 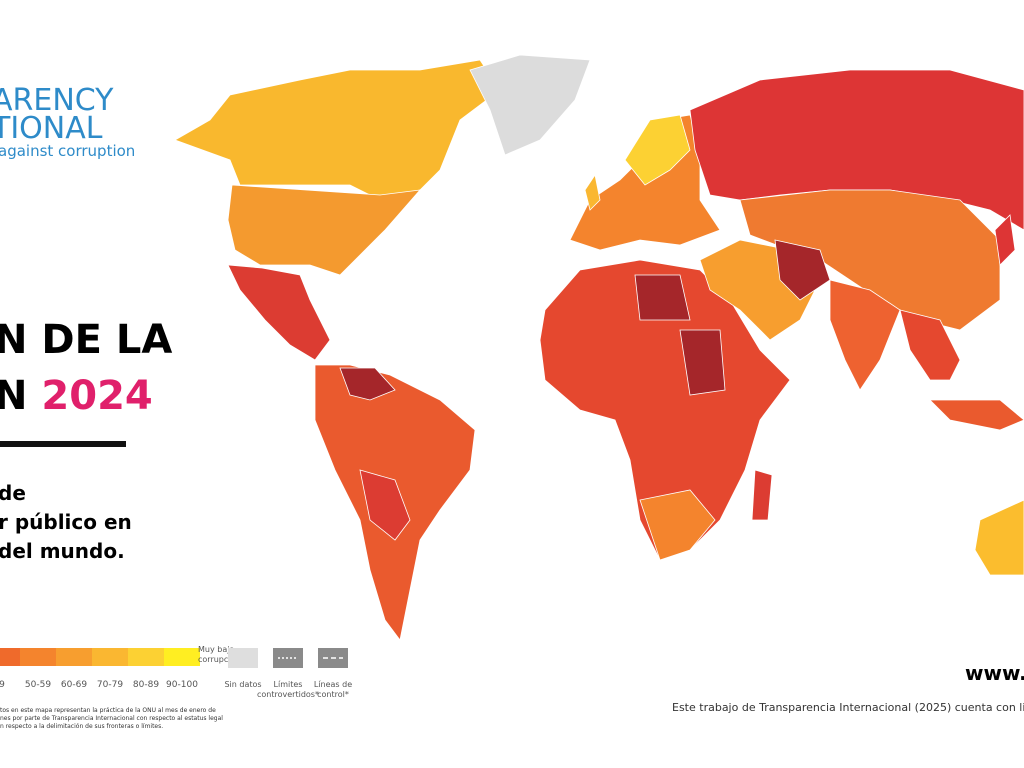 I want to click on title: N DE LA, so click(x=86, y=340).